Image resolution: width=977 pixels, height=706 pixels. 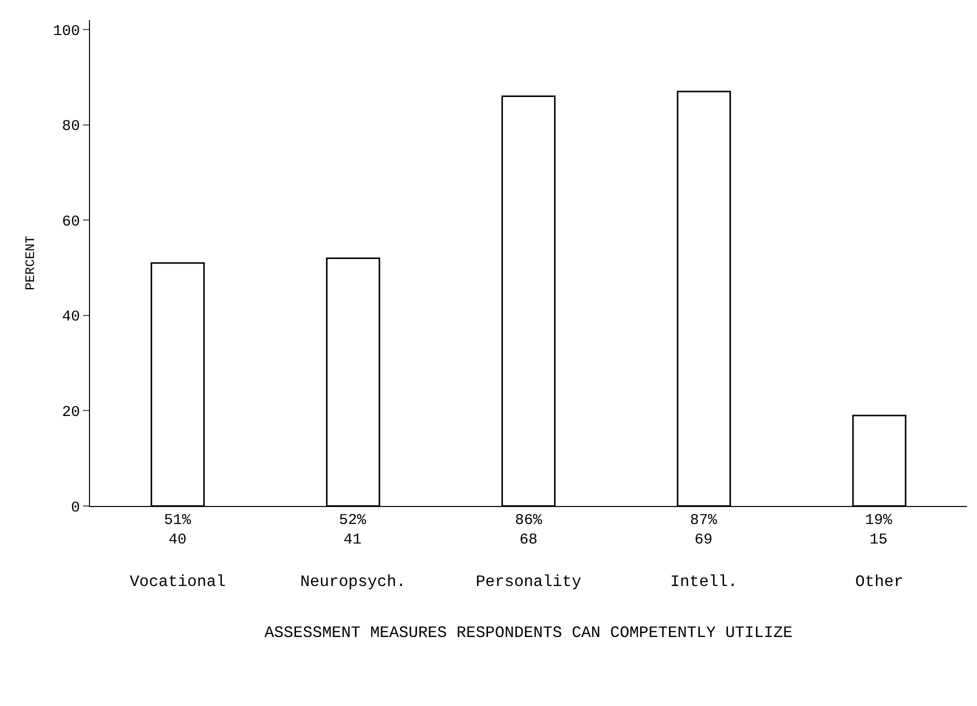 I want to click on data-label: 87% 69, so click(x=704, y=530).